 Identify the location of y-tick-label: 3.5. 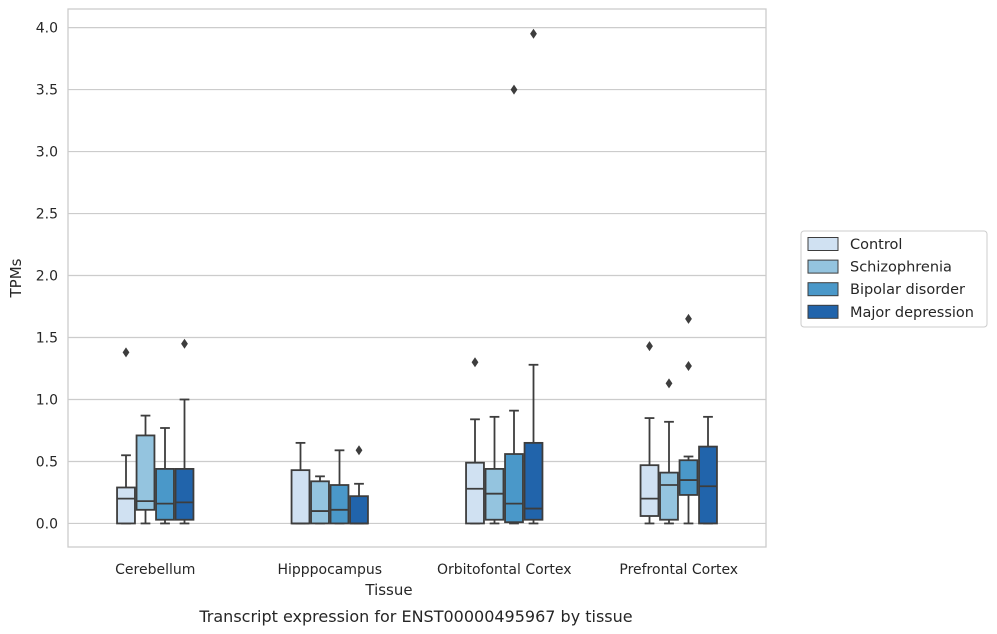
(47, 91).